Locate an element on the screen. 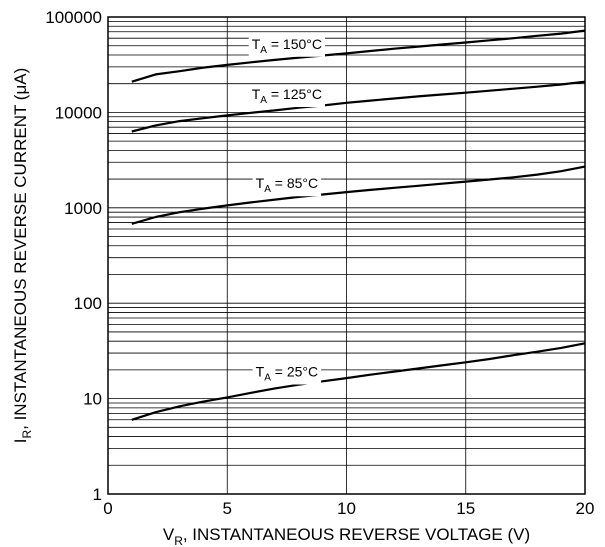  x-tick-label: 20 is located at coordinates (585, 508).